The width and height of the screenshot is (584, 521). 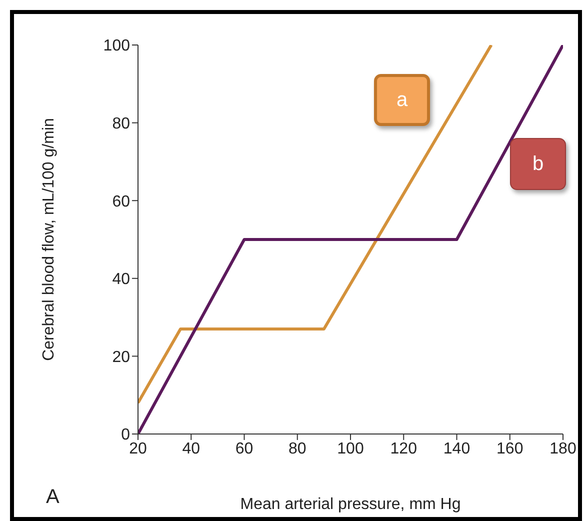 I want to click on y-tick-label: 40, so click(x=121, y=279).